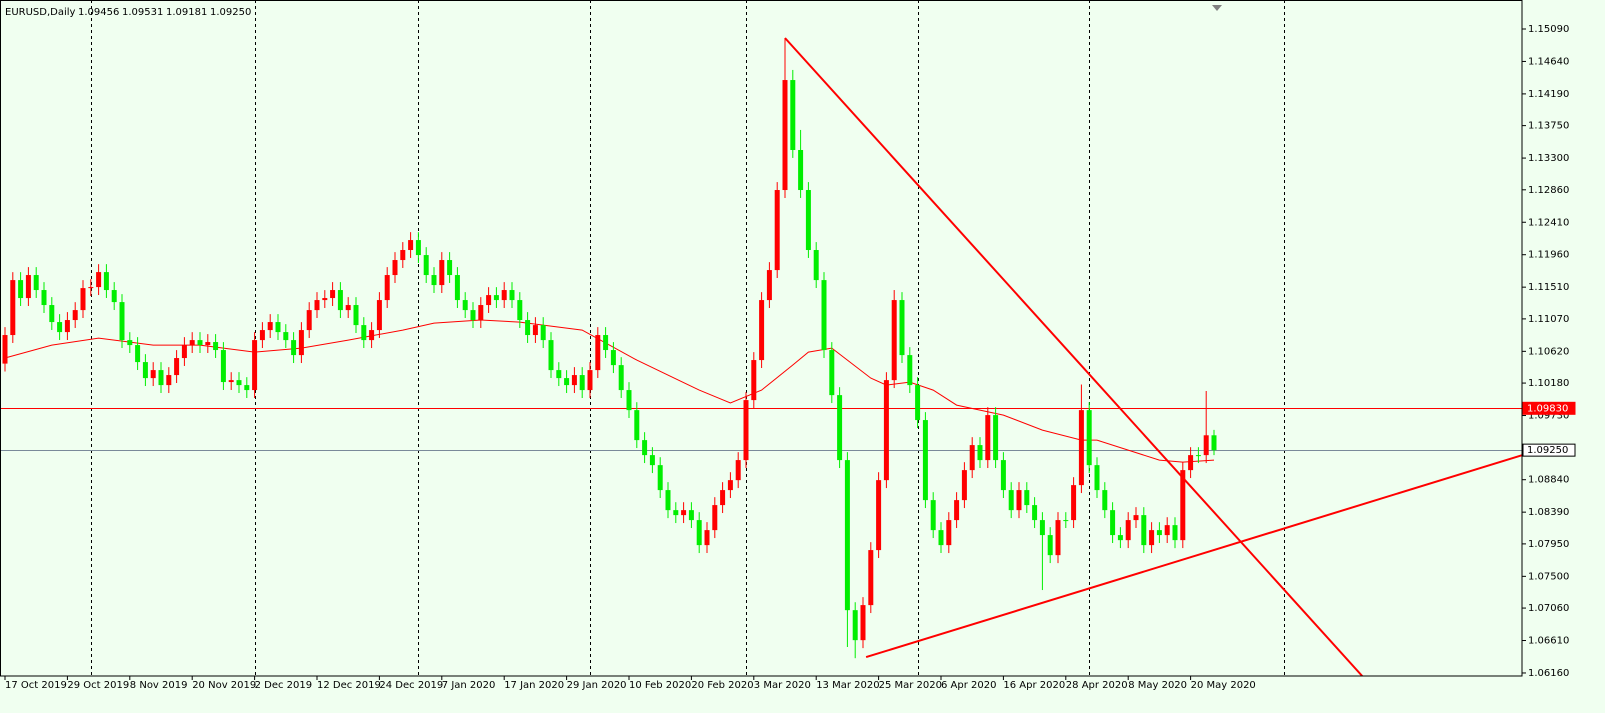 Image resolution: width=1605 pixels, height=713 pixels. What do you see at coordinates (1548, 190) in the screenshot?
I see `y-tick-label: 1.12860` at bounding box center [1548, 190].